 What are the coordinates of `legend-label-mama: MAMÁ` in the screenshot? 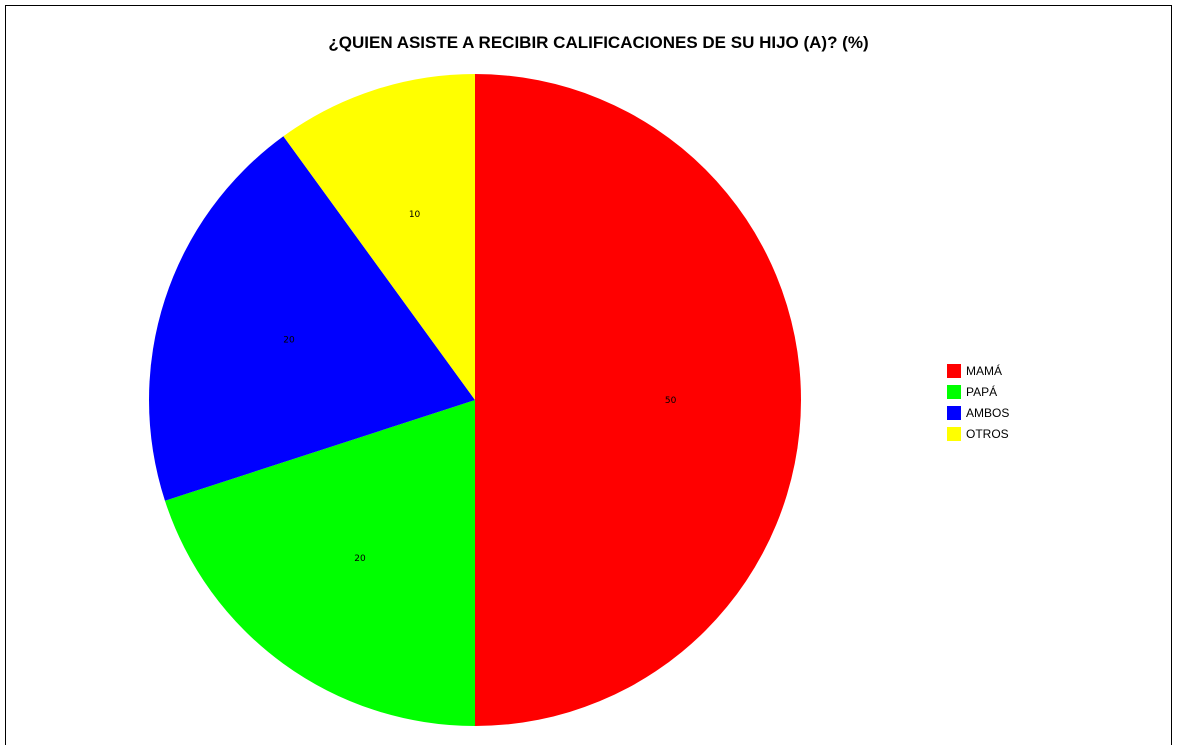 It's located at (984, 370).